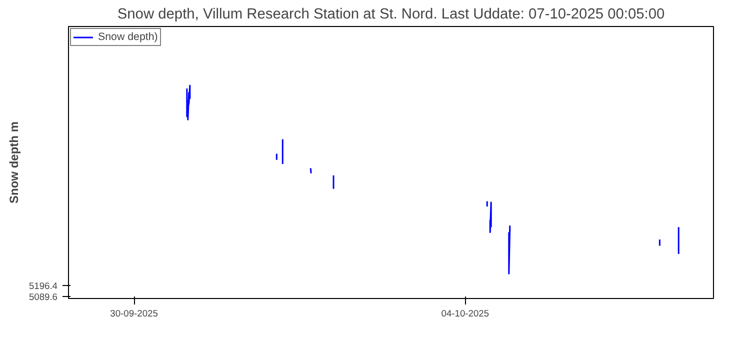 This screenshot has height=350, width=750. I want to click on x-tick-label: 04-10-2025, so click(465, 313).